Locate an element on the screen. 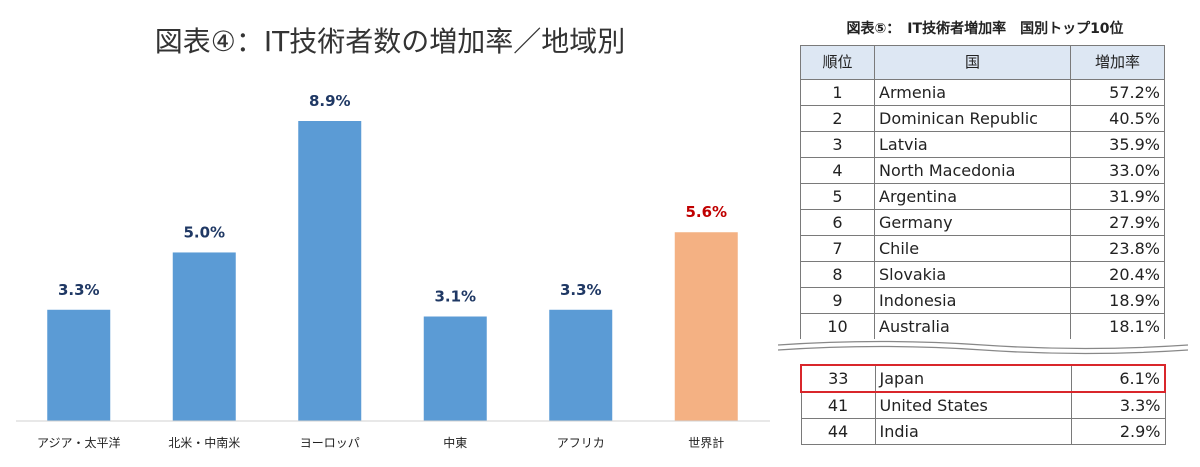 This screenshot has width=1200, height=467. data-label-2: 8.9% is located at coordinates (330, 101).